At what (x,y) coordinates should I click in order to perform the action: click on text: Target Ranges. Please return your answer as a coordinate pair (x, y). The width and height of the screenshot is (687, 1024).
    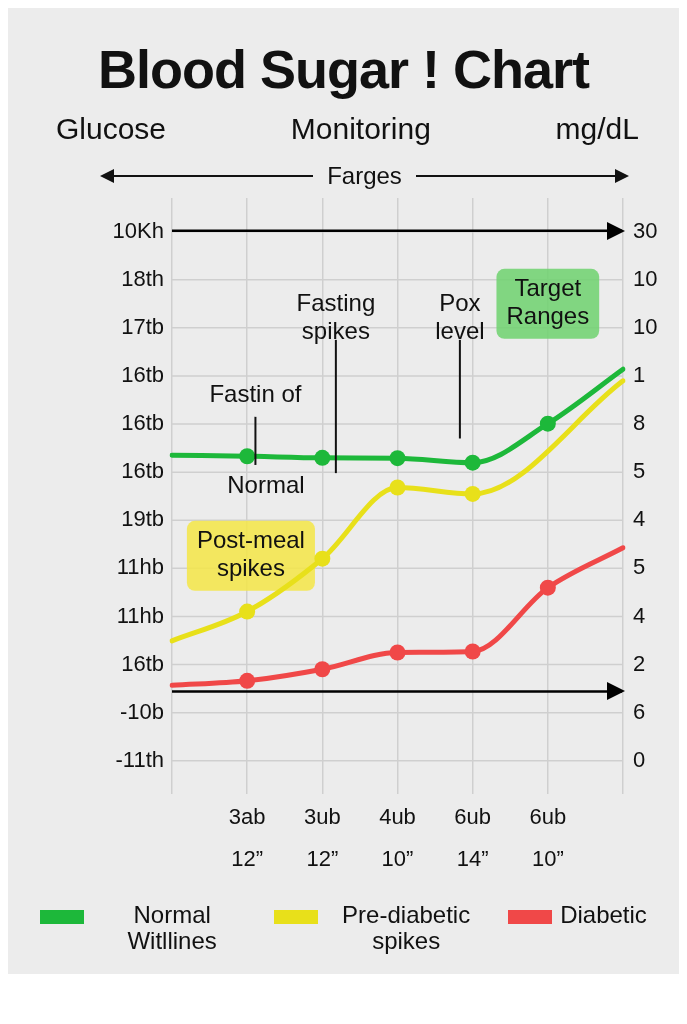
    Looking at the image, I should click on (548, 302).